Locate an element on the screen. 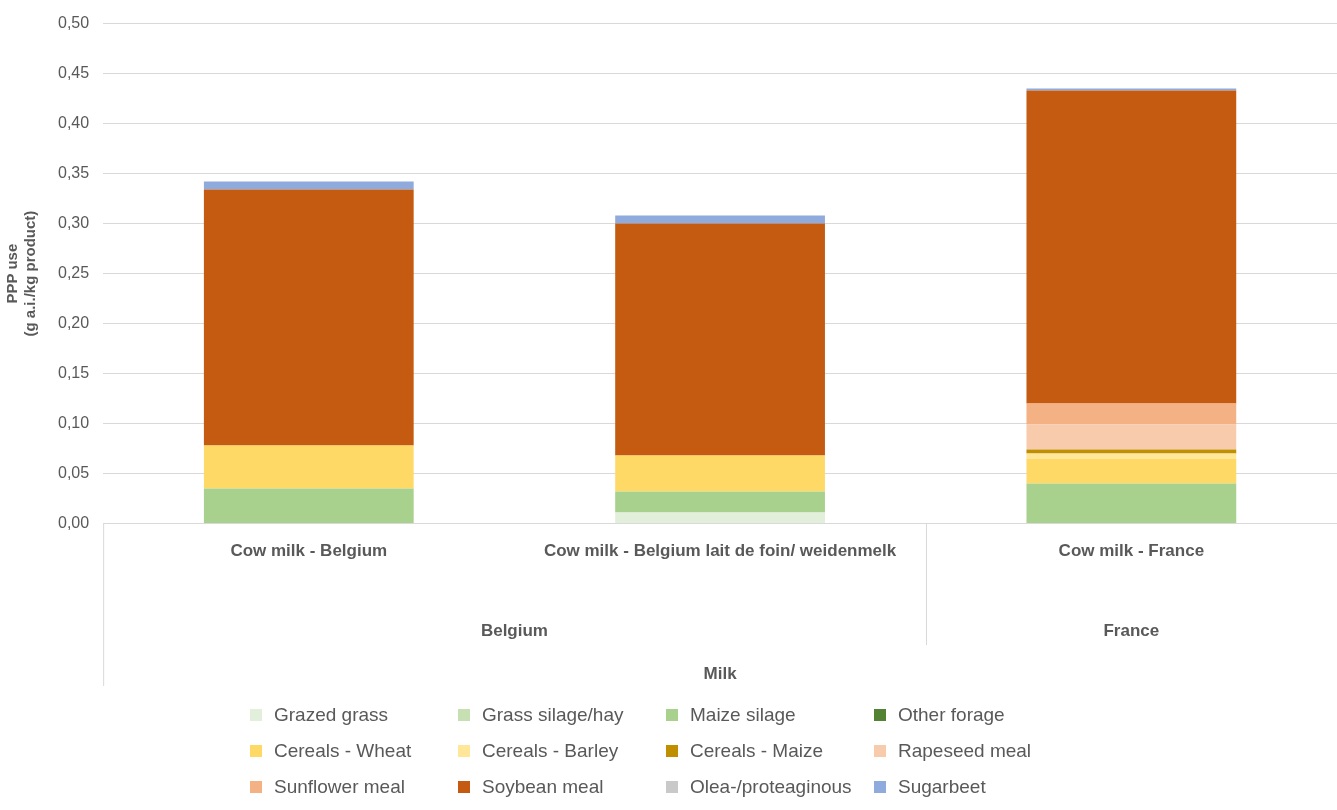 The width and height of the screenshot is (1337, 810). y-tick-label: 0,40 is located at coordinates (74, 123).